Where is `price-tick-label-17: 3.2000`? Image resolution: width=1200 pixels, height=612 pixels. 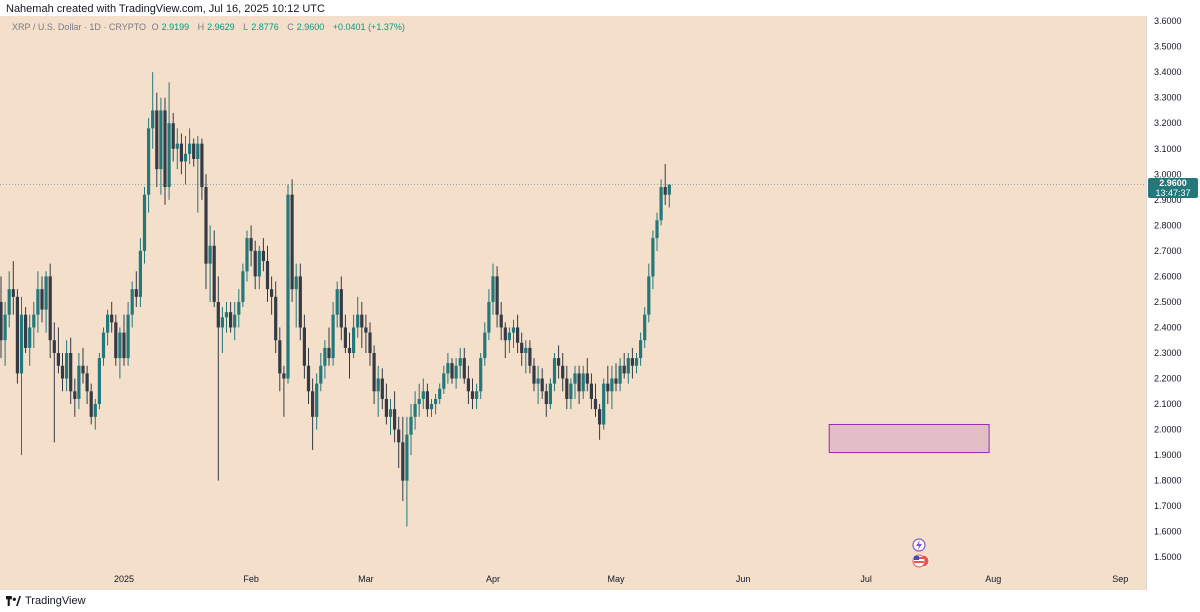 price-tick-label-17: 3.2000 is located at coordinates (1168, 123).